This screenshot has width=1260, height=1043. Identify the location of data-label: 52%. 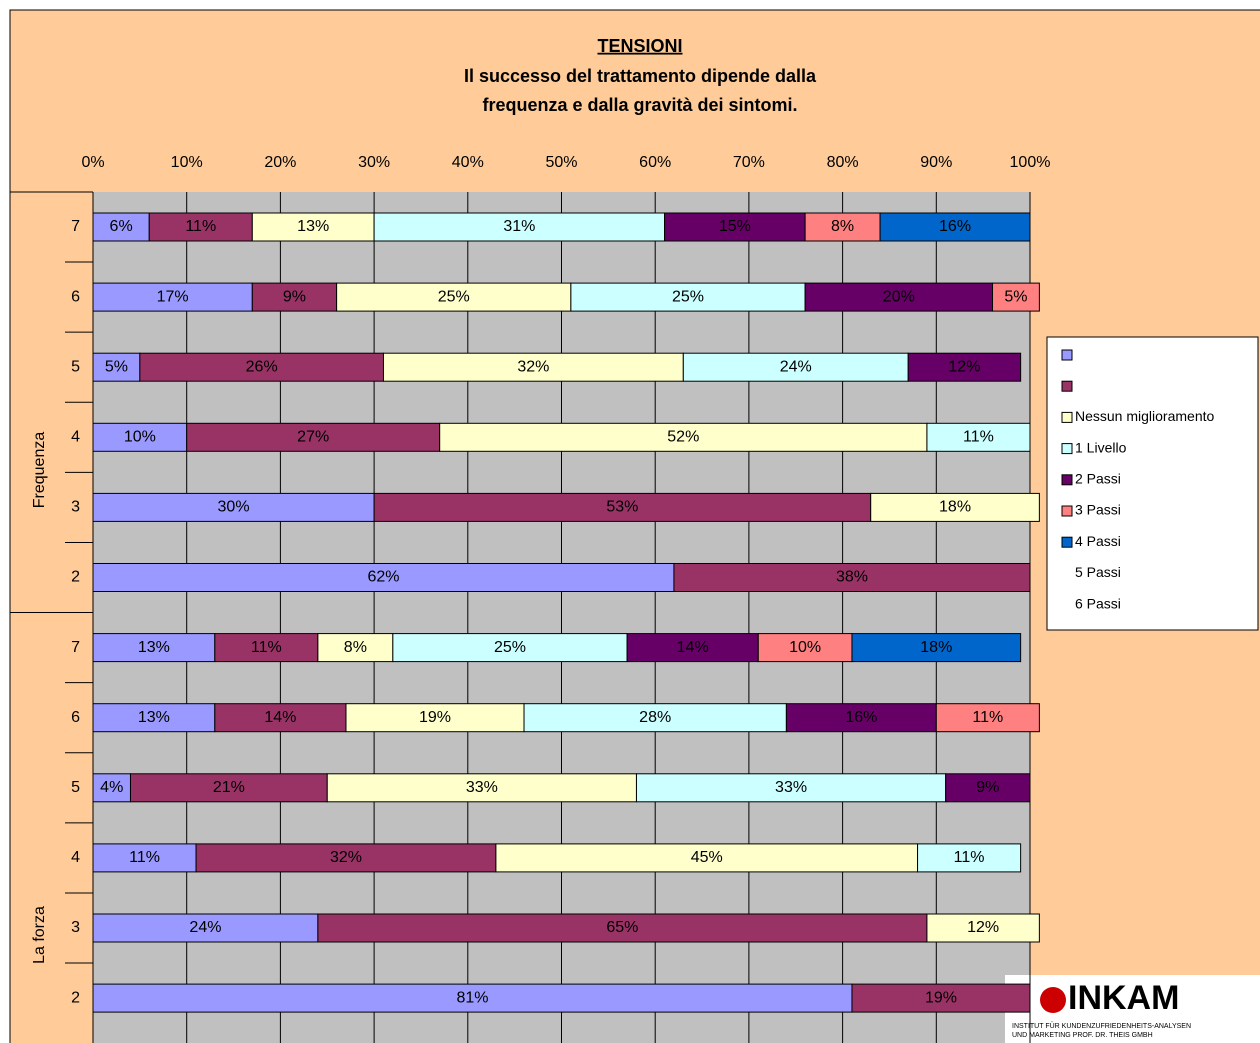
(683, 437).